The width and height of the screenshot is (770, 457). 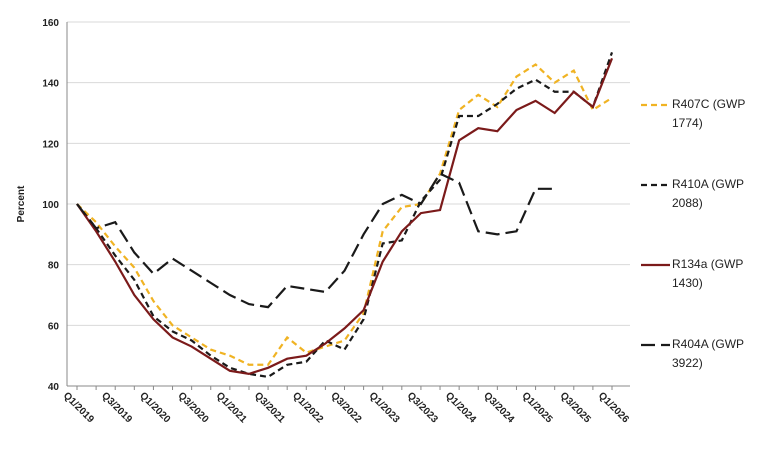 I want to click on legend-label: R407C (GWP 1774), so click(x=709, y=113).